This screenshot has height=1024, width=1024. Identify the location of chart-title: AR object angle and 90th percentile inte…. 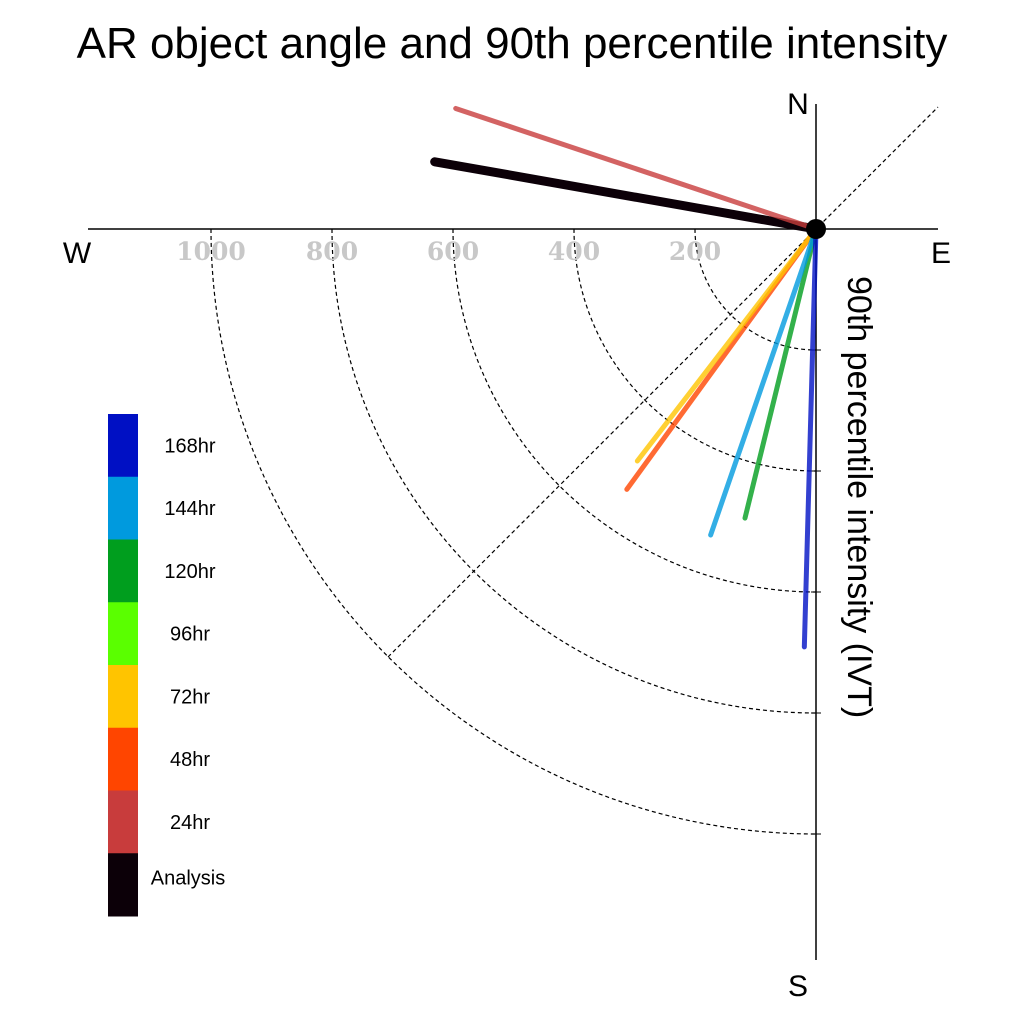
(512, 43).